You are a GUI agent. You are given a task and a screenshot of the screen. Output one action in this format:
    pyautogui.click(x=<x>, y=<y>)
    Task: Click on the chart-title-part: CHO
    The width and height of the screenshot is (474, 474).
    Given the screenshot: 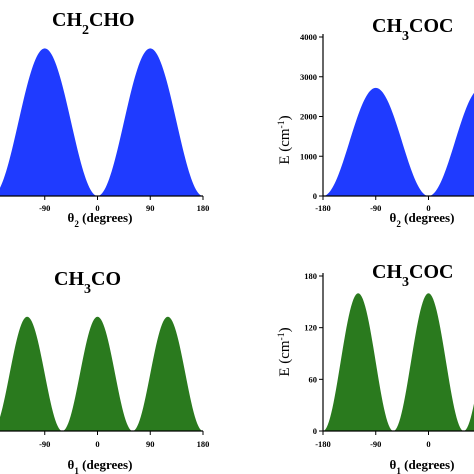 What is the action you would take?
    pyautogui.click(x=112, y=20)
    